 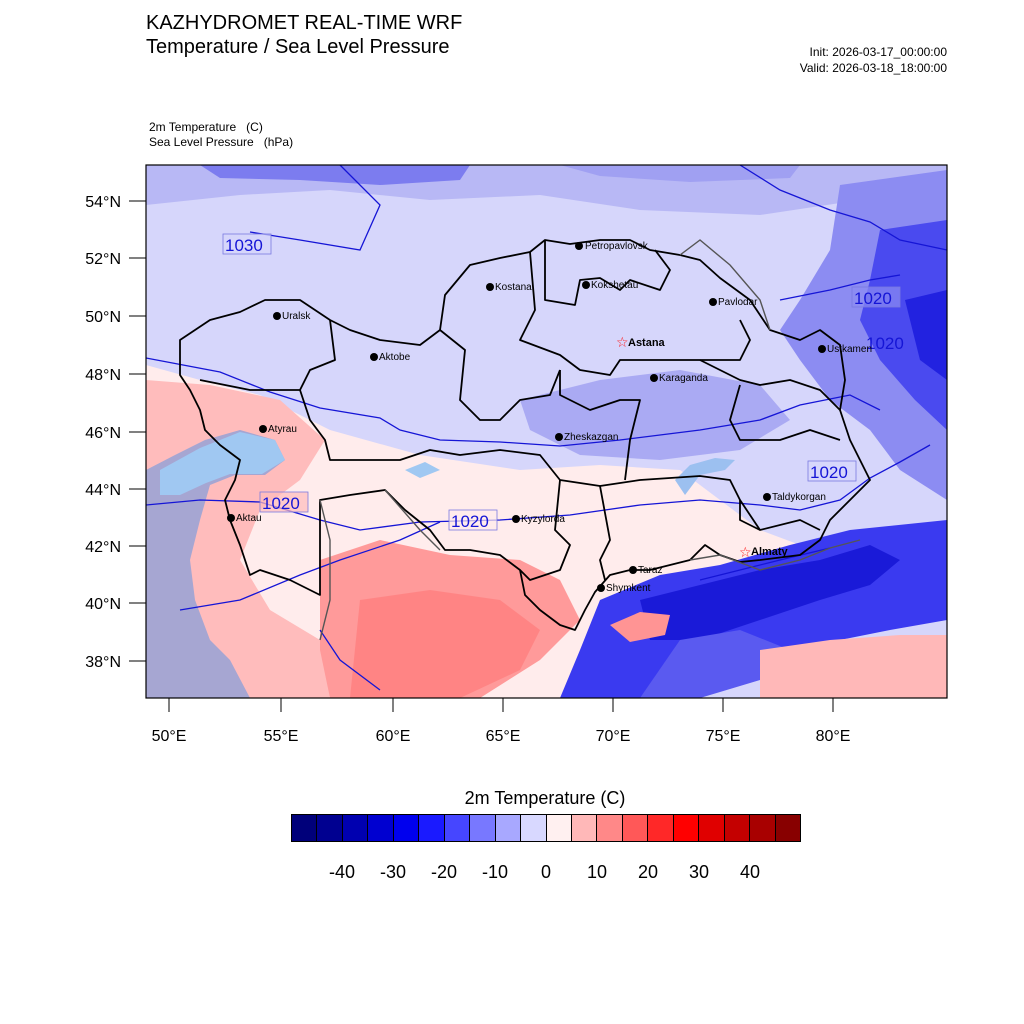 What do you see at coordinates (501, 705) in the screenshot?
I see `lon-tick-marks` at bounding box center [501, 705].